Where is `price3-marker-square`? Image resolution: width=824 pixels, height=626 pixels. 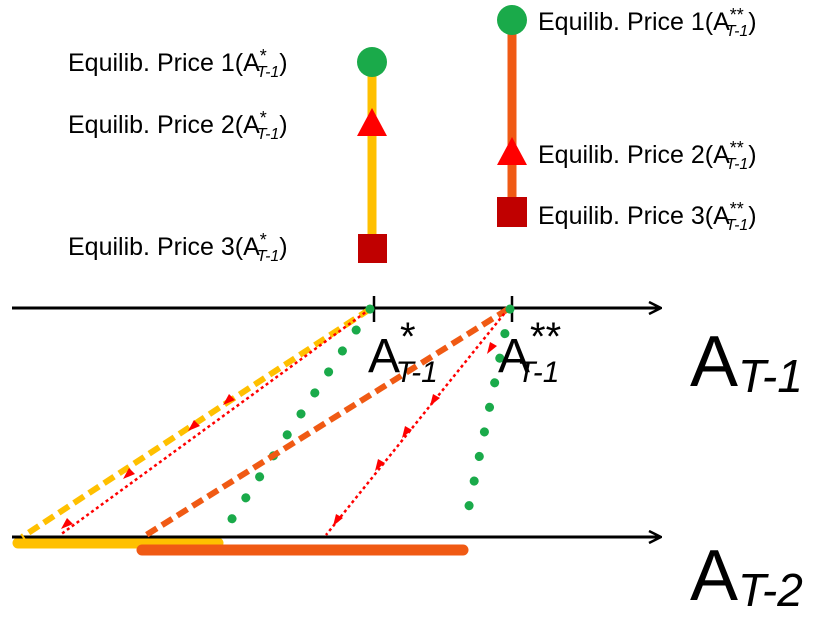 price3-marker-square is located at coordinates (372, 248).